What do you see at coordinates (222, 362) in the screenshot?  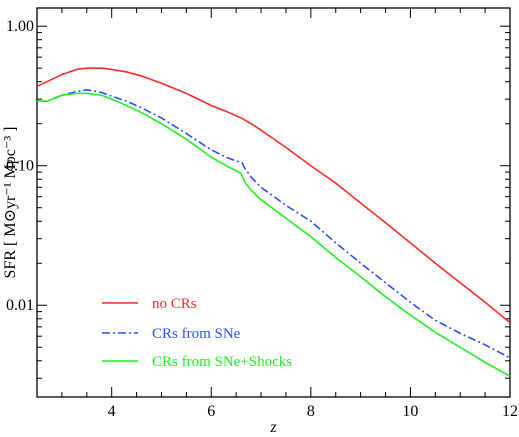 I see `legend-label: CRs from SNe+Shocks` at bounding box center [222, 362].